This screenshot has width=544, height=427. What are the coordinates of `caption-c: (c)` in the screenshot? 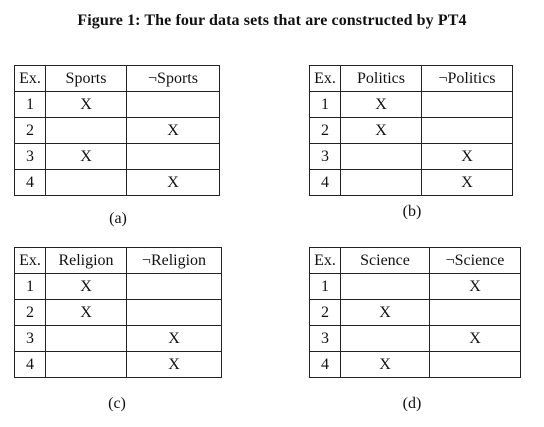 It's located at (117, 403).